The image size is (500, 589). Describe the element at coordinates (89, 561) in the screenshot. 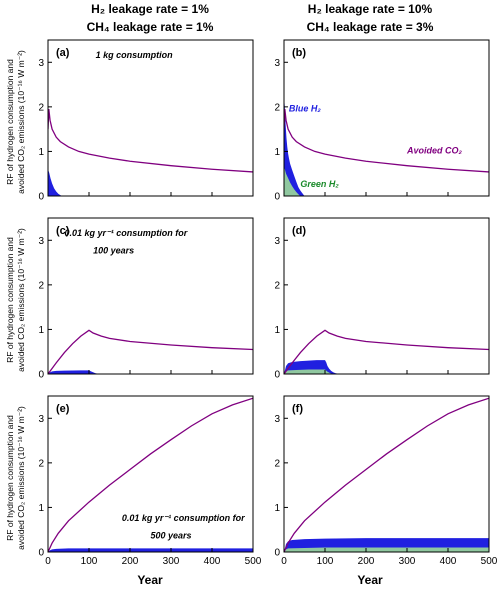

I see `xtick-label-e-1: 100` at that location.